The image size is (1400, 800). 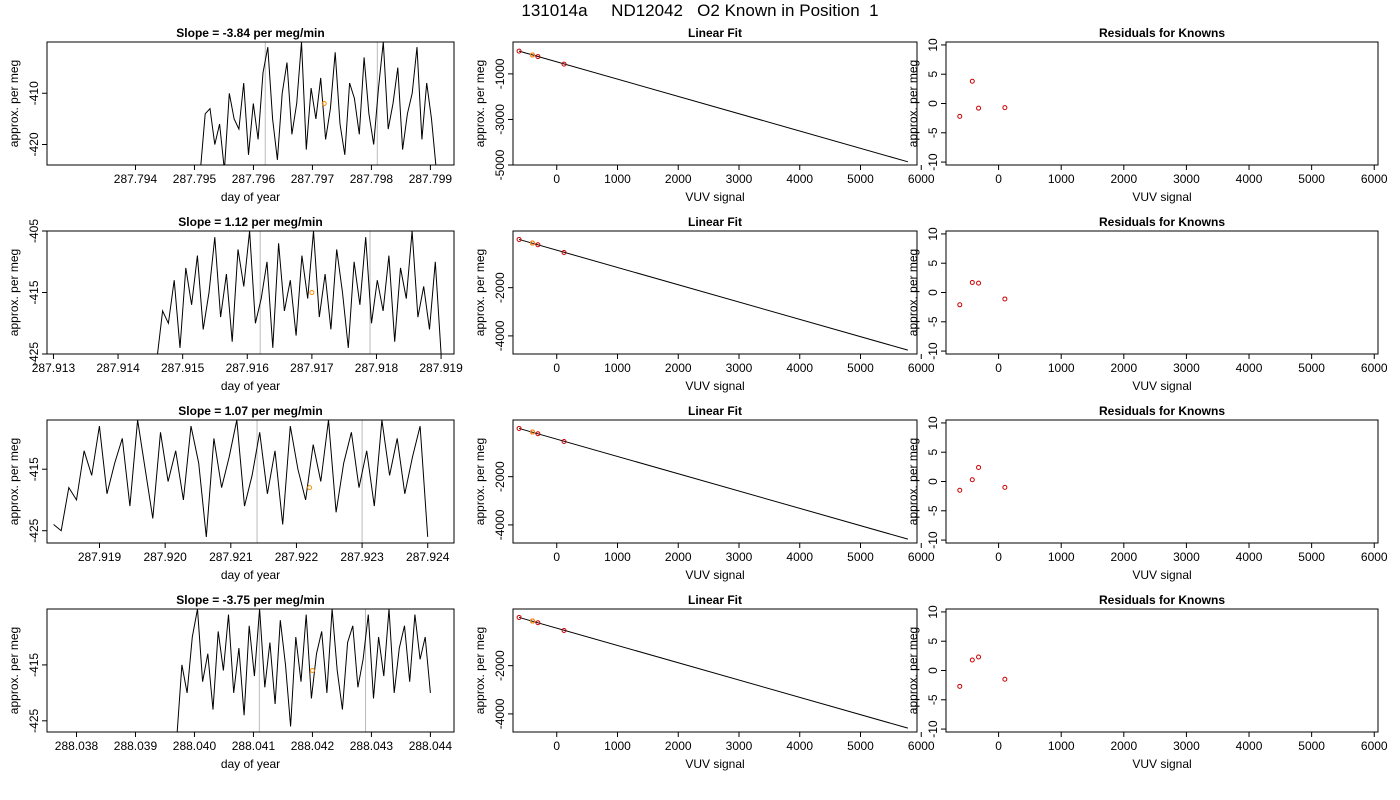 What do you see at coordinates (183, 368) in the screenshot?
I see `x-tick-label: 287.915` at bounding box center [183, 368].